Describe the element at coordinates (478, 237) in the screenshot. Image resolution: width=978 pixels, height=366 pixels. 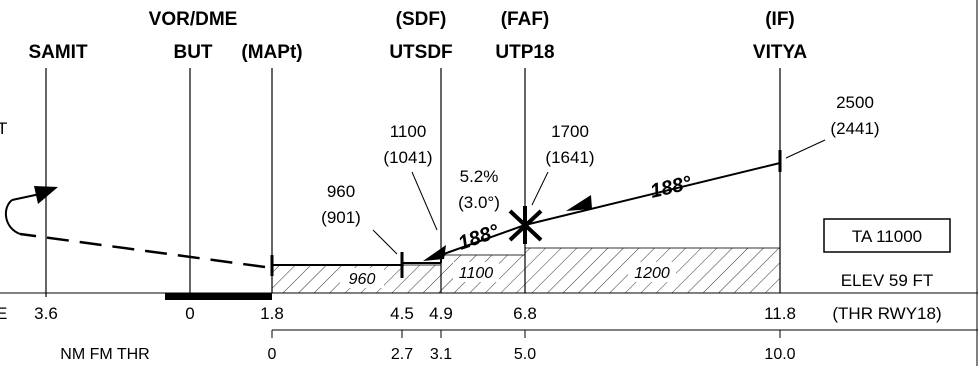
I see `final-course: 188°` at that location.